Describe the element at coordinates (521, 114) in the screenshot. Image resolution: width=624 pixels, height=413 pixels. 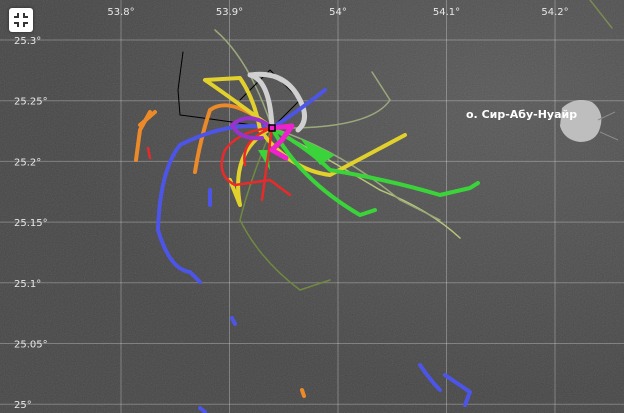
I see `island-label: о. Сир-Абу-Нуайр` at that location.